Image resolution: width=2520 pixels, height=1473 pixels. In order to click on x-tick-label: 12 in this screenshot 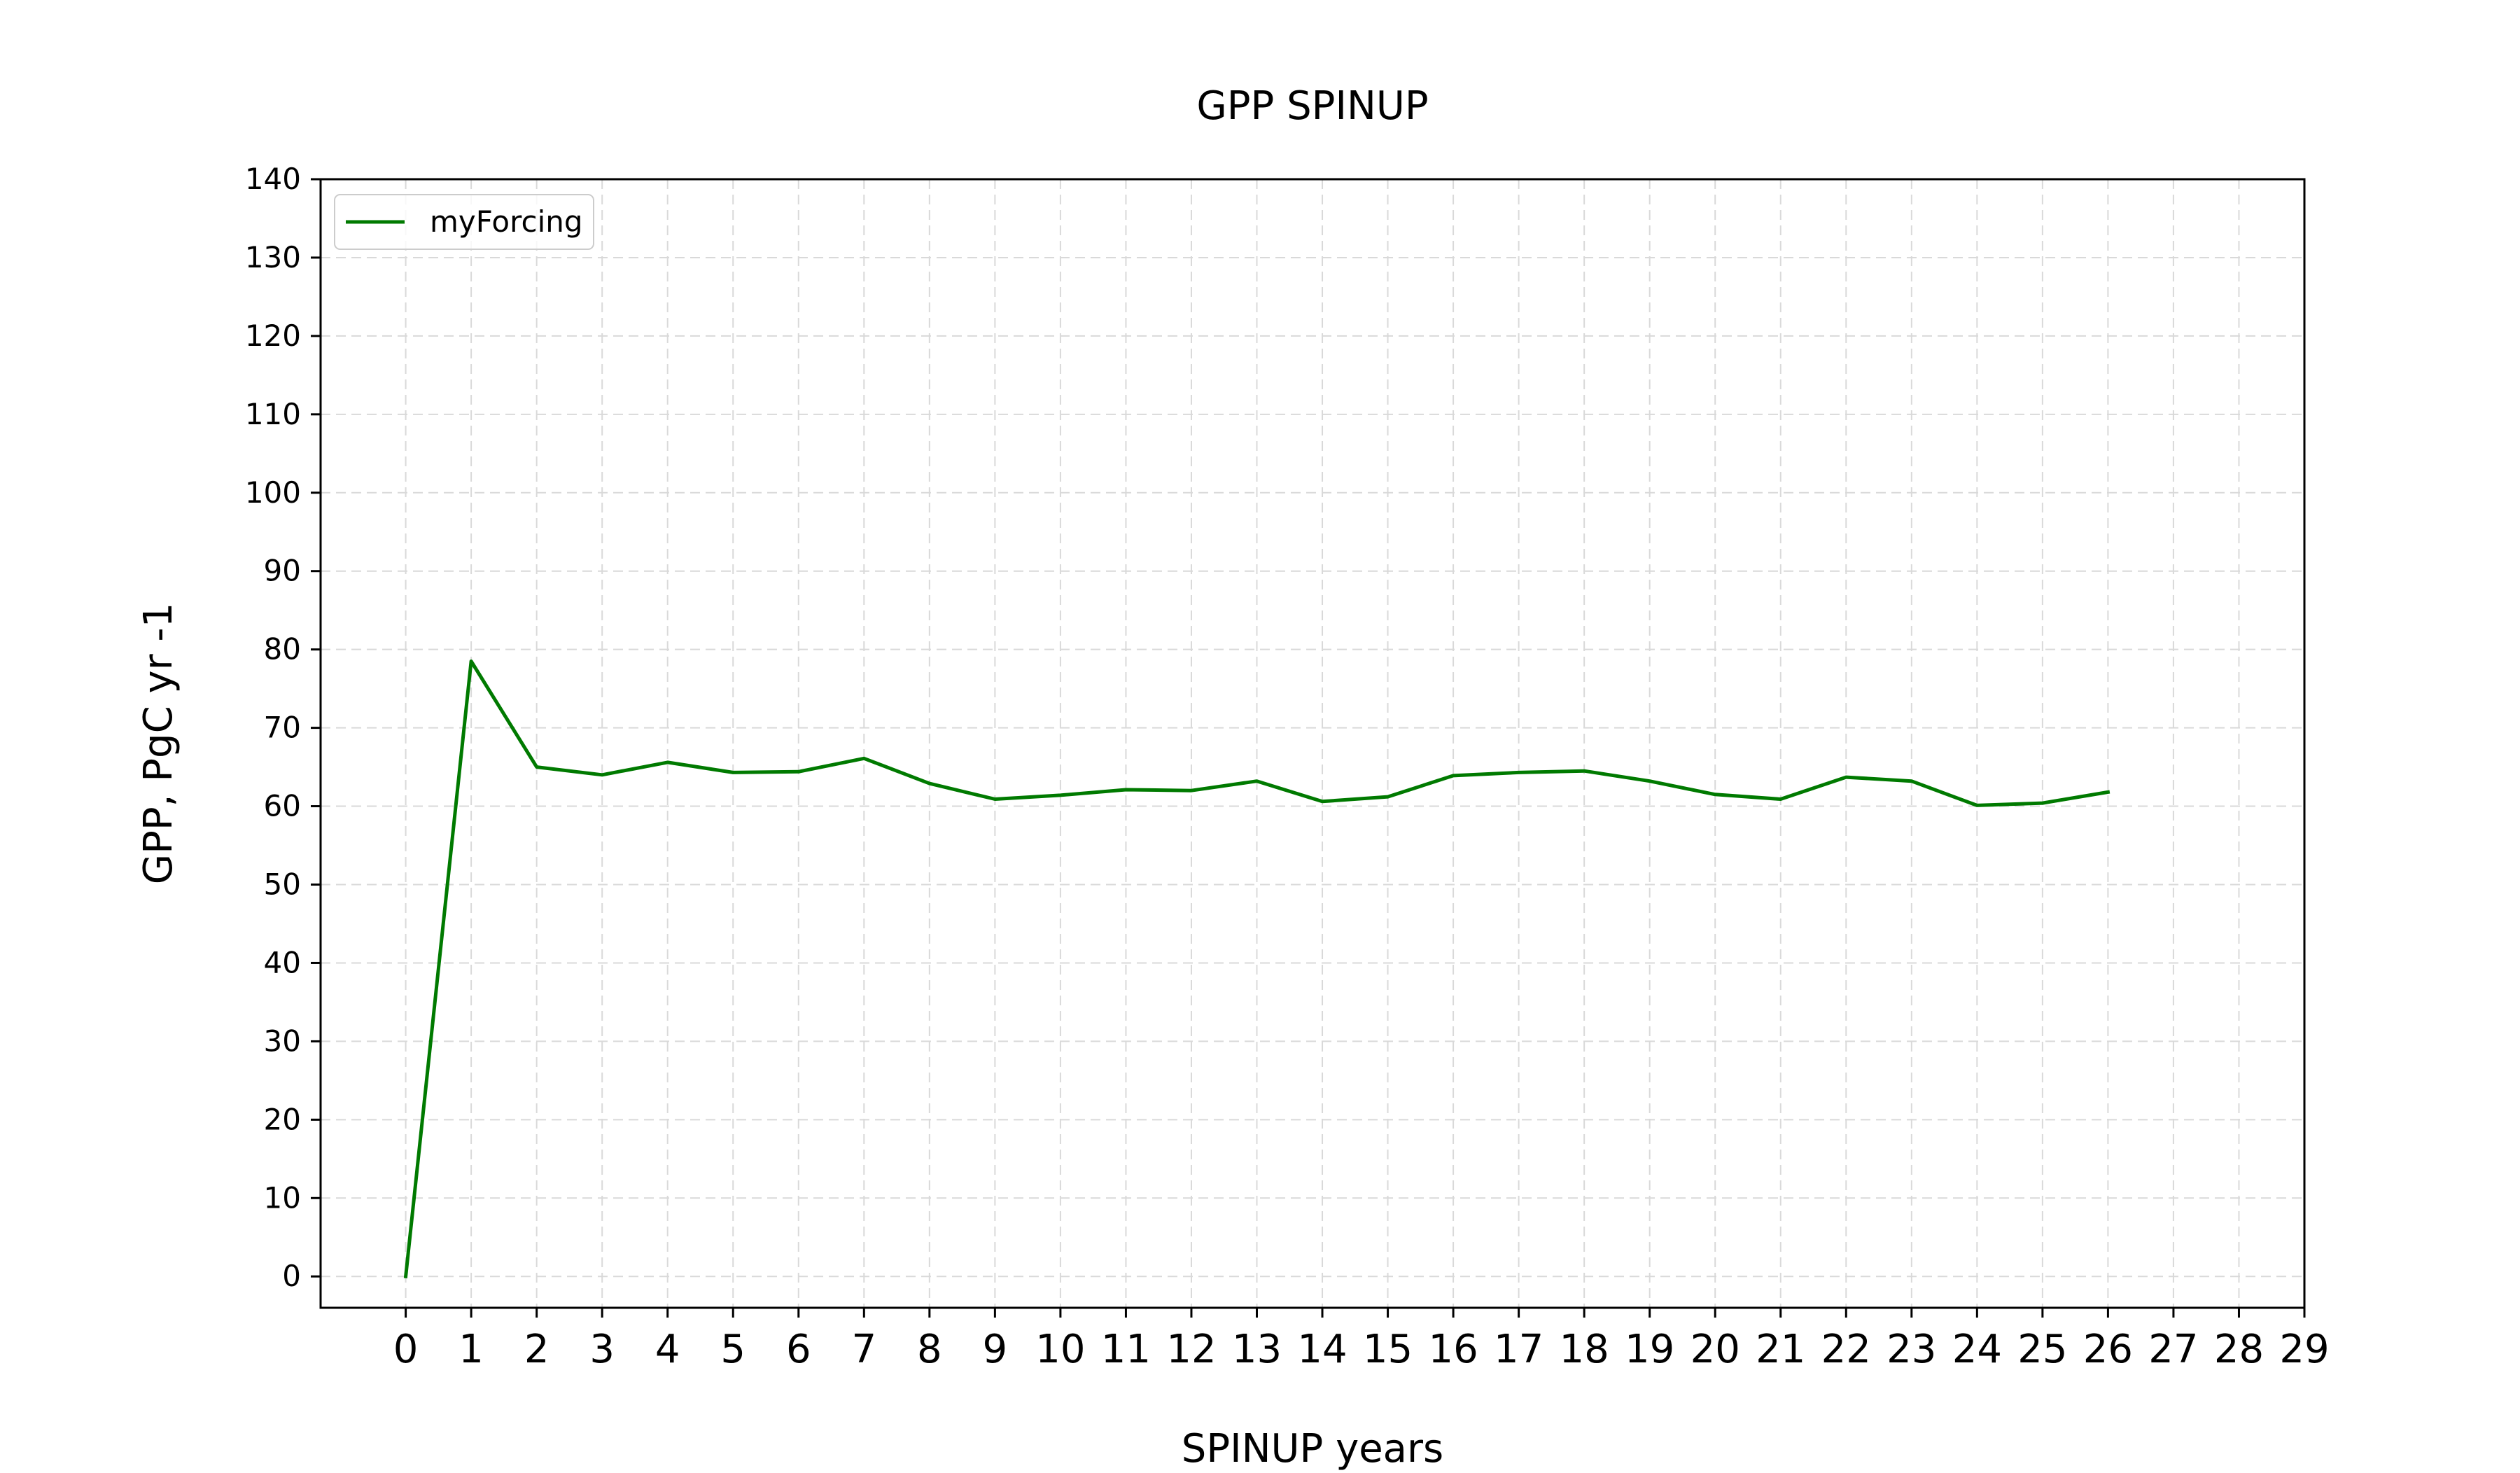, I will do `click(1191, 1349)`.